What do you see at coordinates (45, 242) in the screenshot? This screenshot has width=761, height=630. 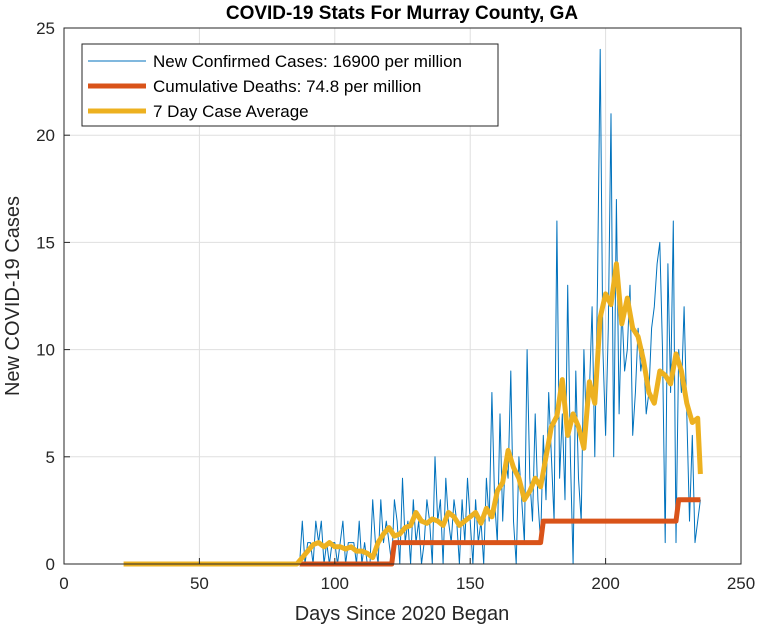 I see `y-tick-label: 15` at bounding box center [45, 242].